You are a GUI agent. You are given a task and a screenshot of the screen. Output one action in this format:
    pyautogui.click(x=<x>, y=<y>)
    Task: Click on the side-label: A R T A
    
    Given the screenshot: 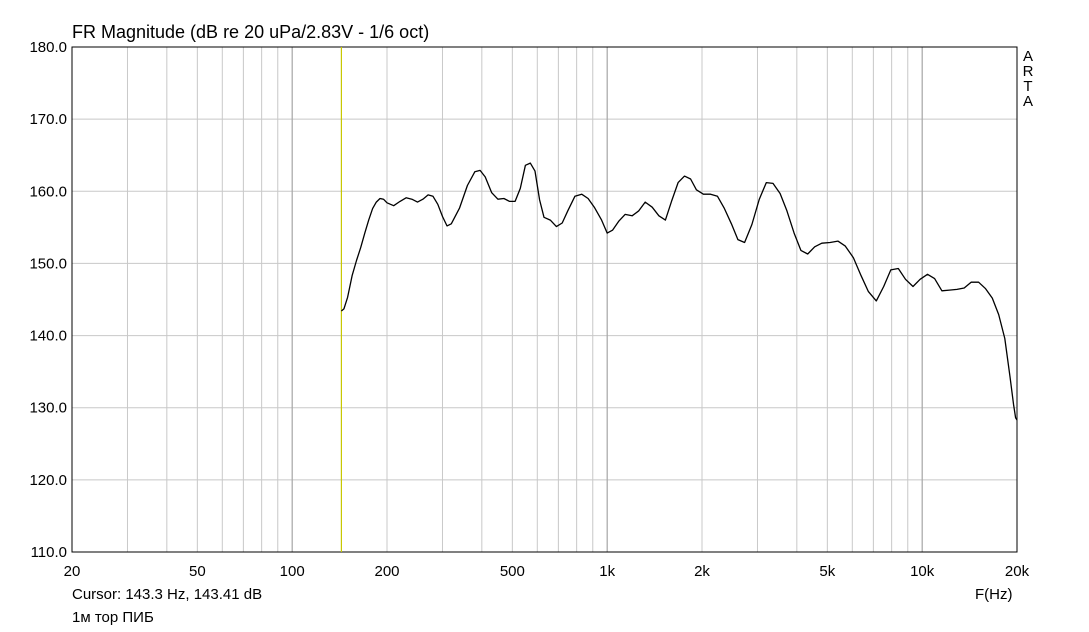 What is the action you would take?
    pyautogui.click(x=1028, y=79)
    